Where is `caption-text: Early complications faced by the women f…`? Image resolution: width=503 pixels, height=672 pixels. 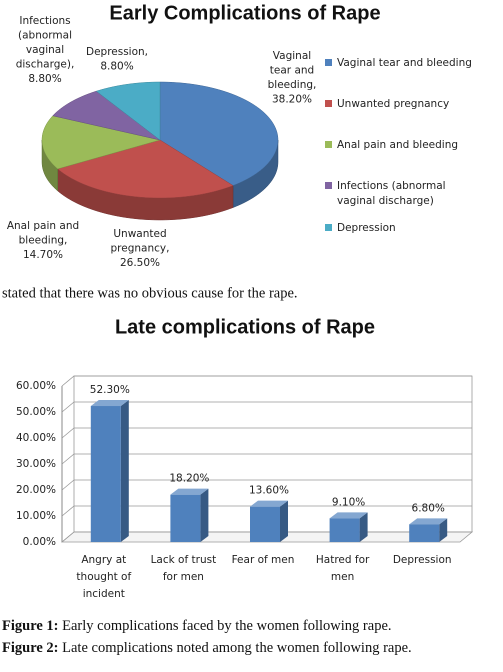 caption-text: Early complications faced by the women f… is located at coordinates (226, 626).